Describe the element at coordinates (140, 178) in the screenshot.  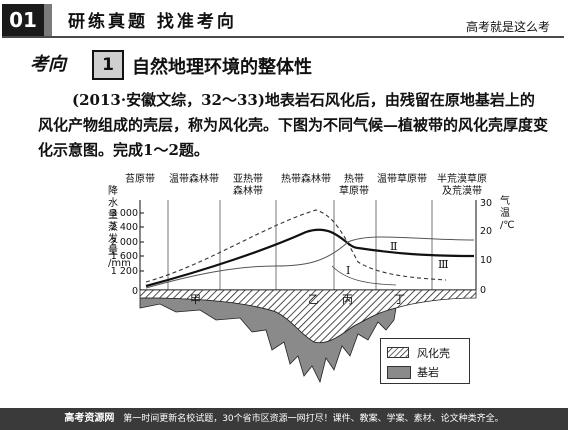
I see `zone-label: 苔原带` at that location.